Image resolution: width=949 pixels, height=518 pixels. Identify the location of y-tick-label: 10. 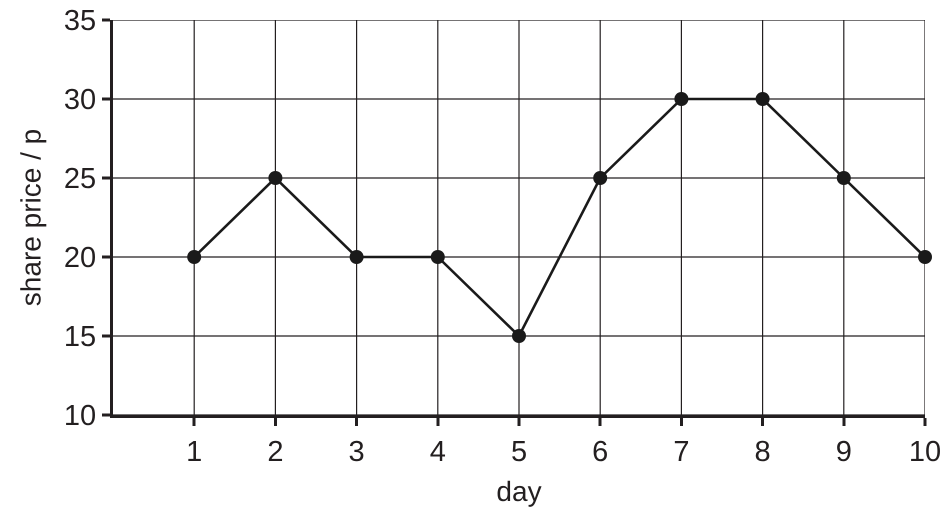
(80, 416).